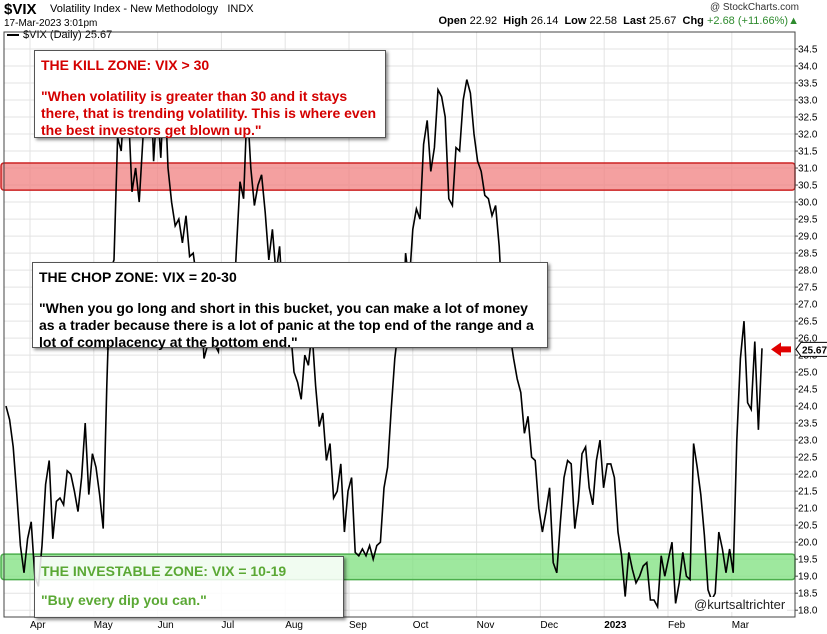 Image resolution: width=827 pixels, height=634 pixels. What do you see at coordinates (544, 21) in the screenshot?
I see `high-value: 26.14` at bounding box center [544, 21].